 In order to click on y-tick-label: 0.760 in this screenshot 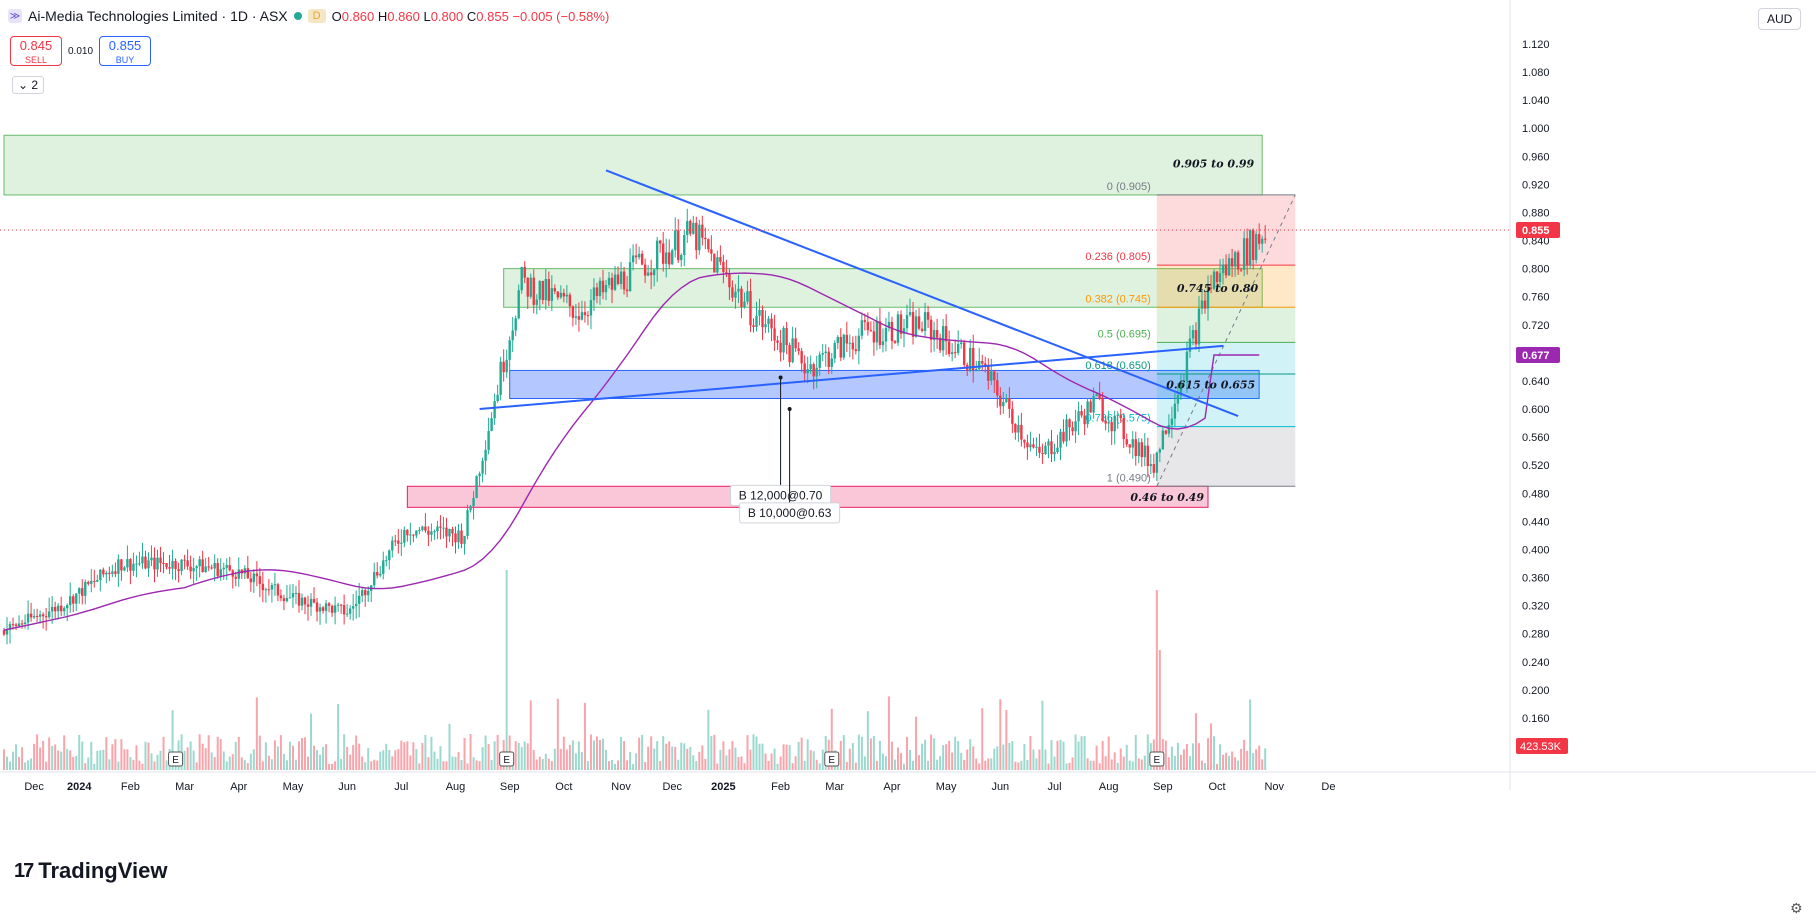, I will do `click(1536, 298)`.